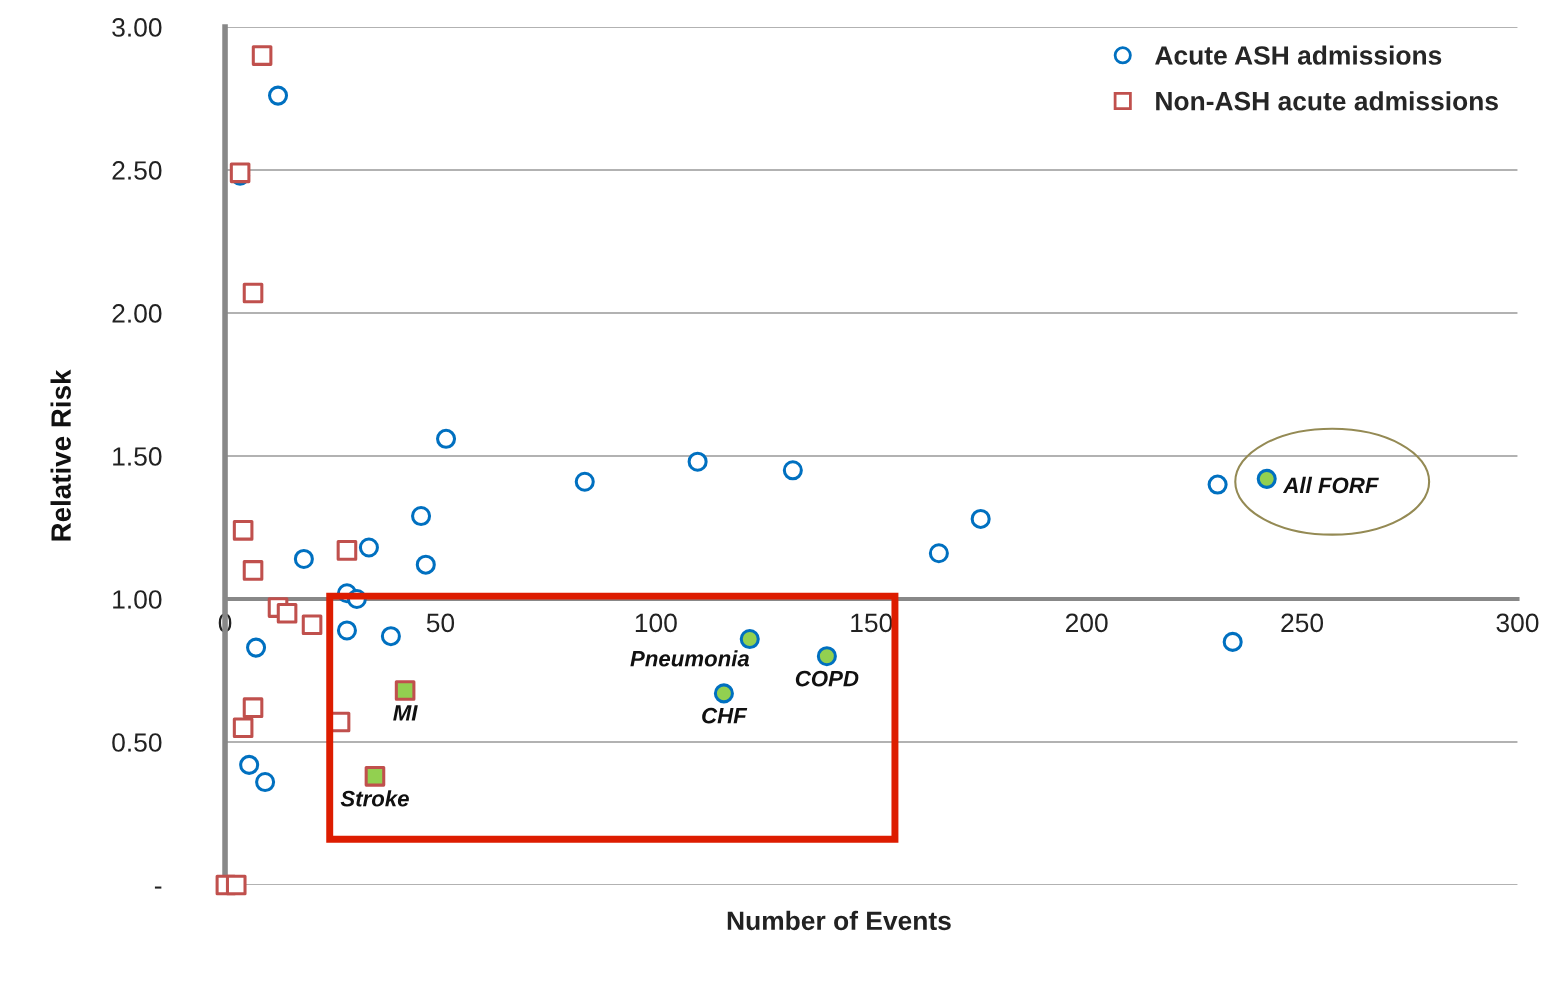 This screenshot has width=1566, height=984. What do you see at coordinates (690, 658) in the screenshot?
I see `annotation: Pneumonia` at bounding box center [690, 658].